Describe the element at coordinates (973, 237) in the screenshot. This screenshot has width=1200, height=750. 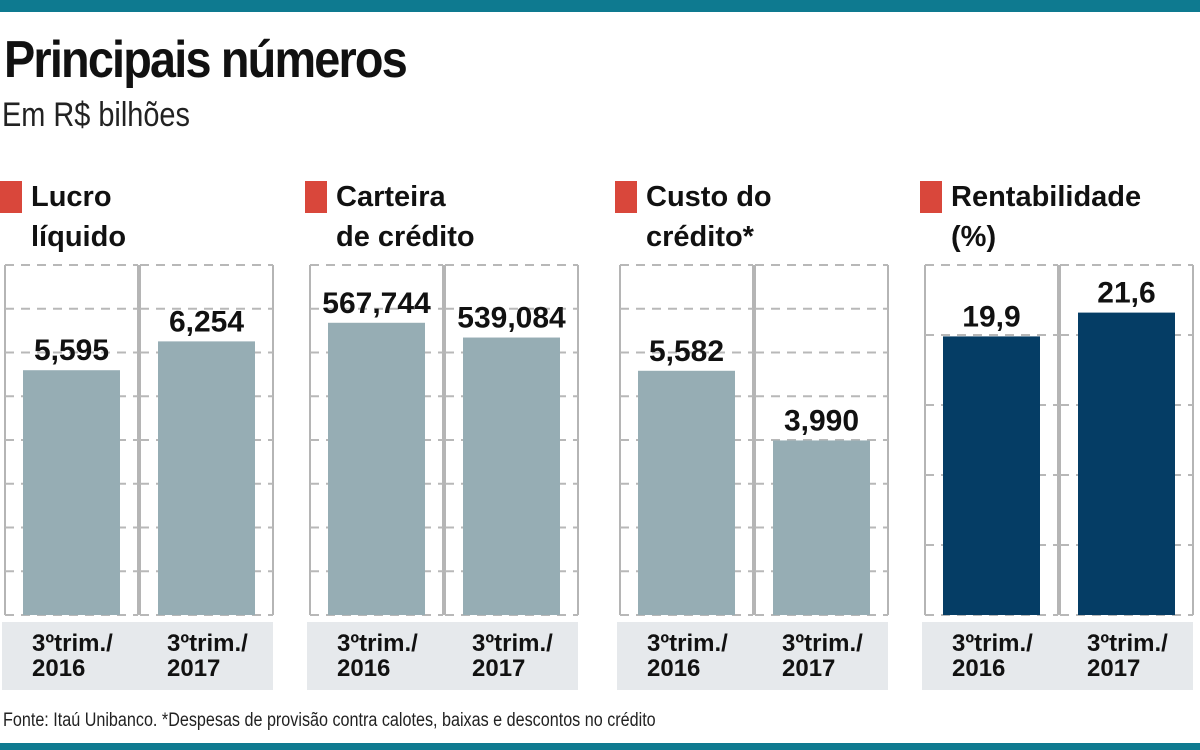
I see `chart-title-line: (%)` at that location.